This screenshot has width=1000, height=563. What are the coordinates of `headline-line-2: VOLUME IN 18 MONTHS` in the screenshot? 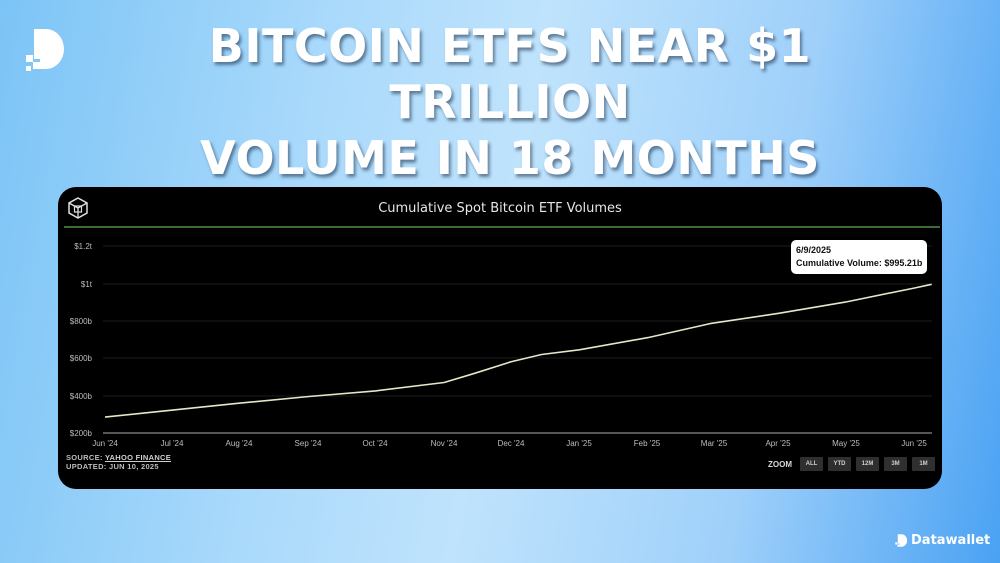 It's located at (510, 158).